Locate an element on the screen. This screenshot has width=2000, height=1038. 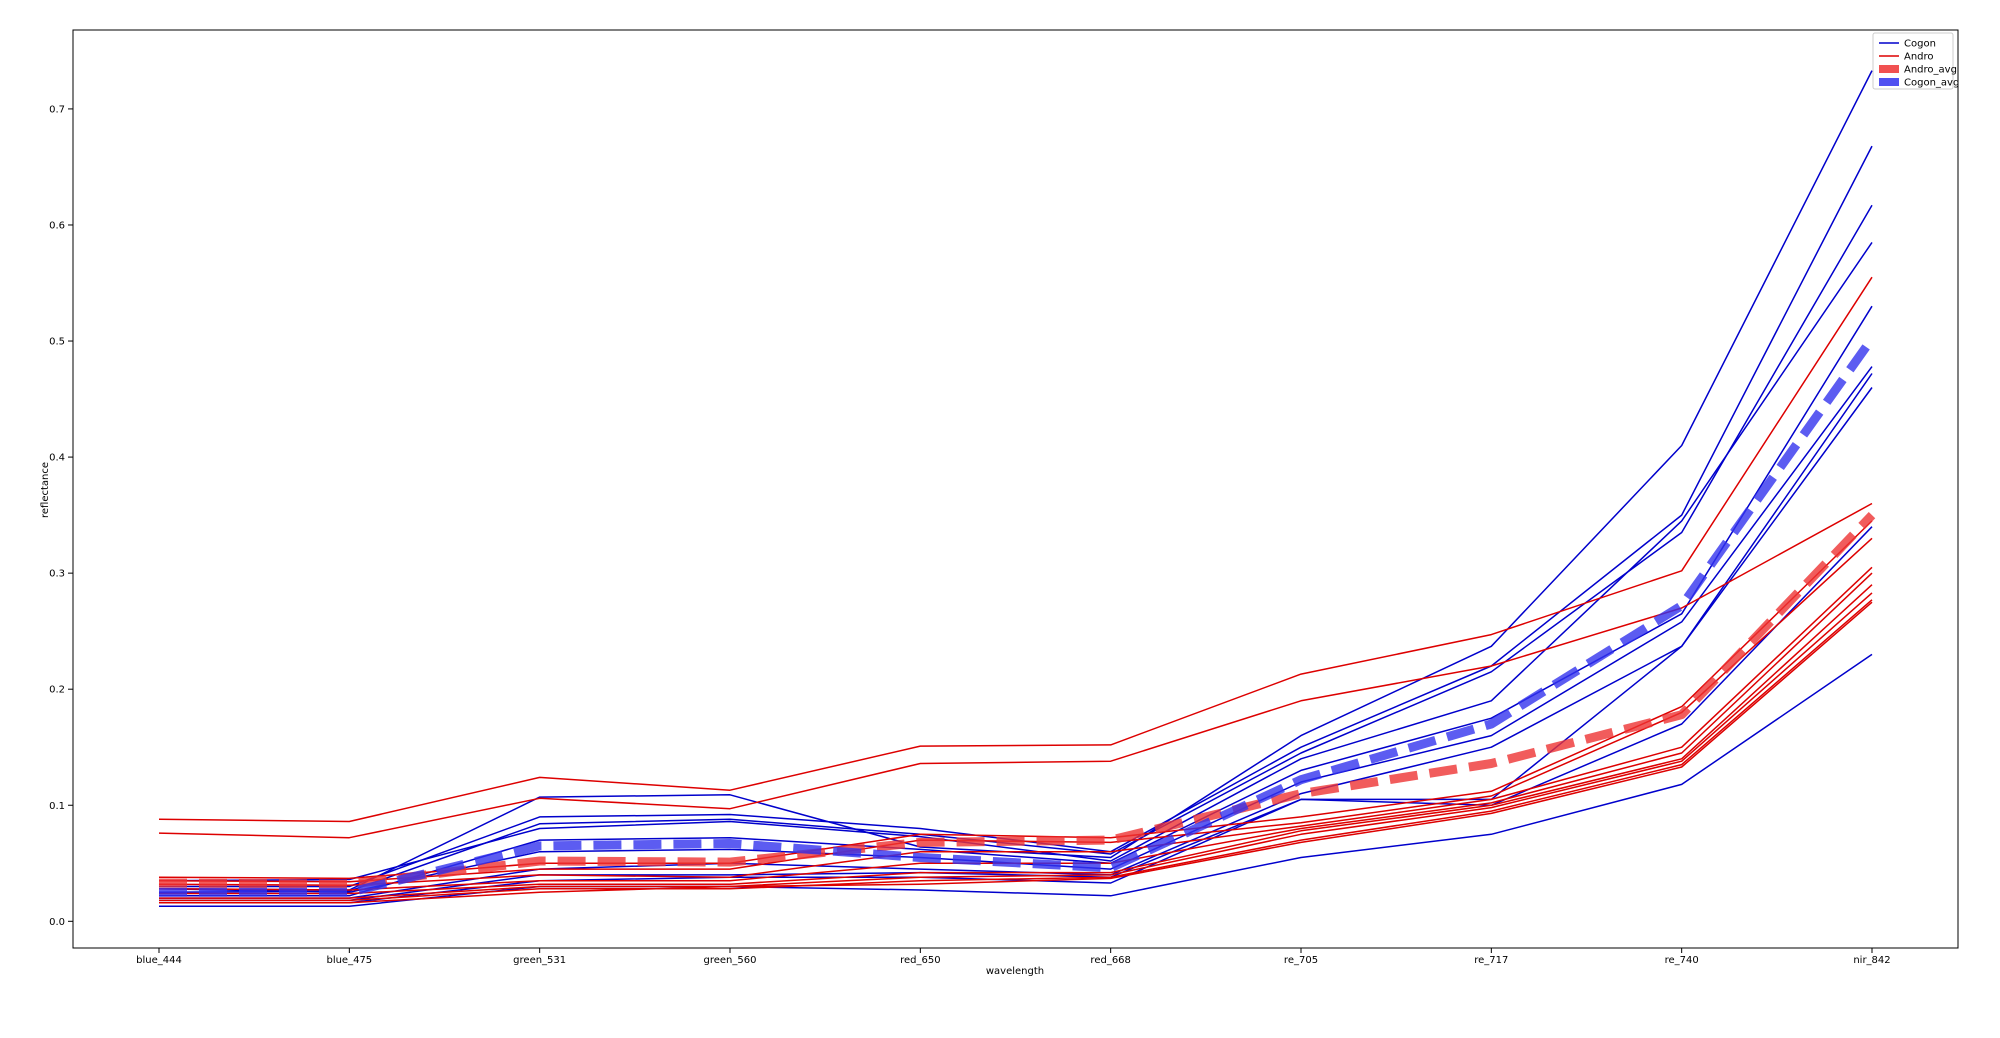
y-tick-label: 0.7 is located at coordinates (57, 109).